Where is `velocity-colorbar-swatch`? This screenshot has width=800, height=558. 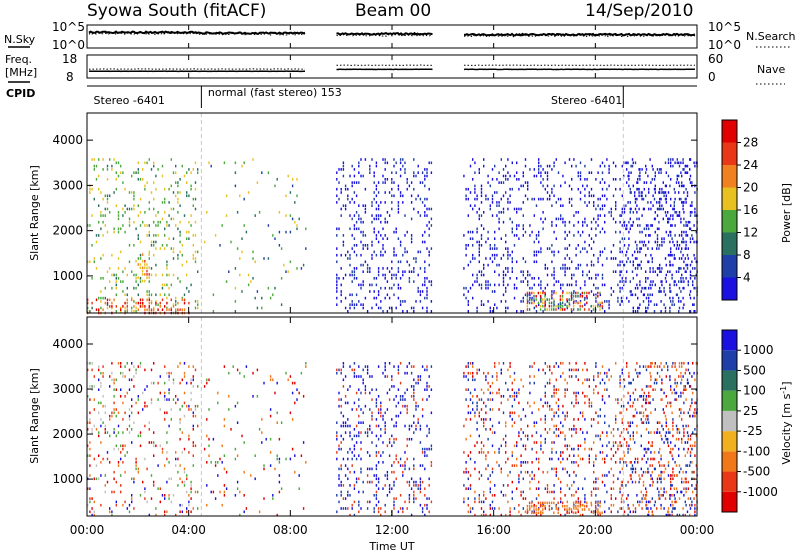 velocity-colorbar-swatch is located at coordinates (729, 482).